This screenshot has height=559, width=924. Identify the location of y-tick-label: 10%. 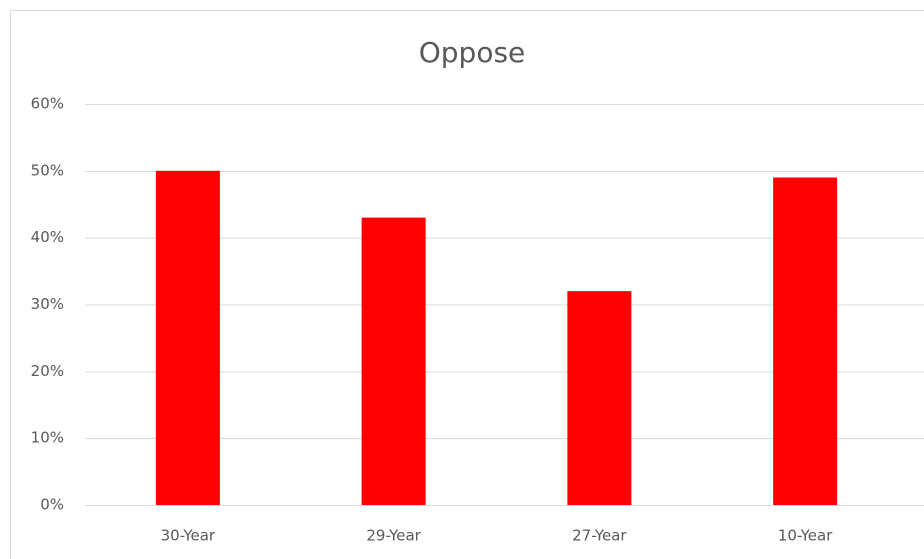
(47, 438).